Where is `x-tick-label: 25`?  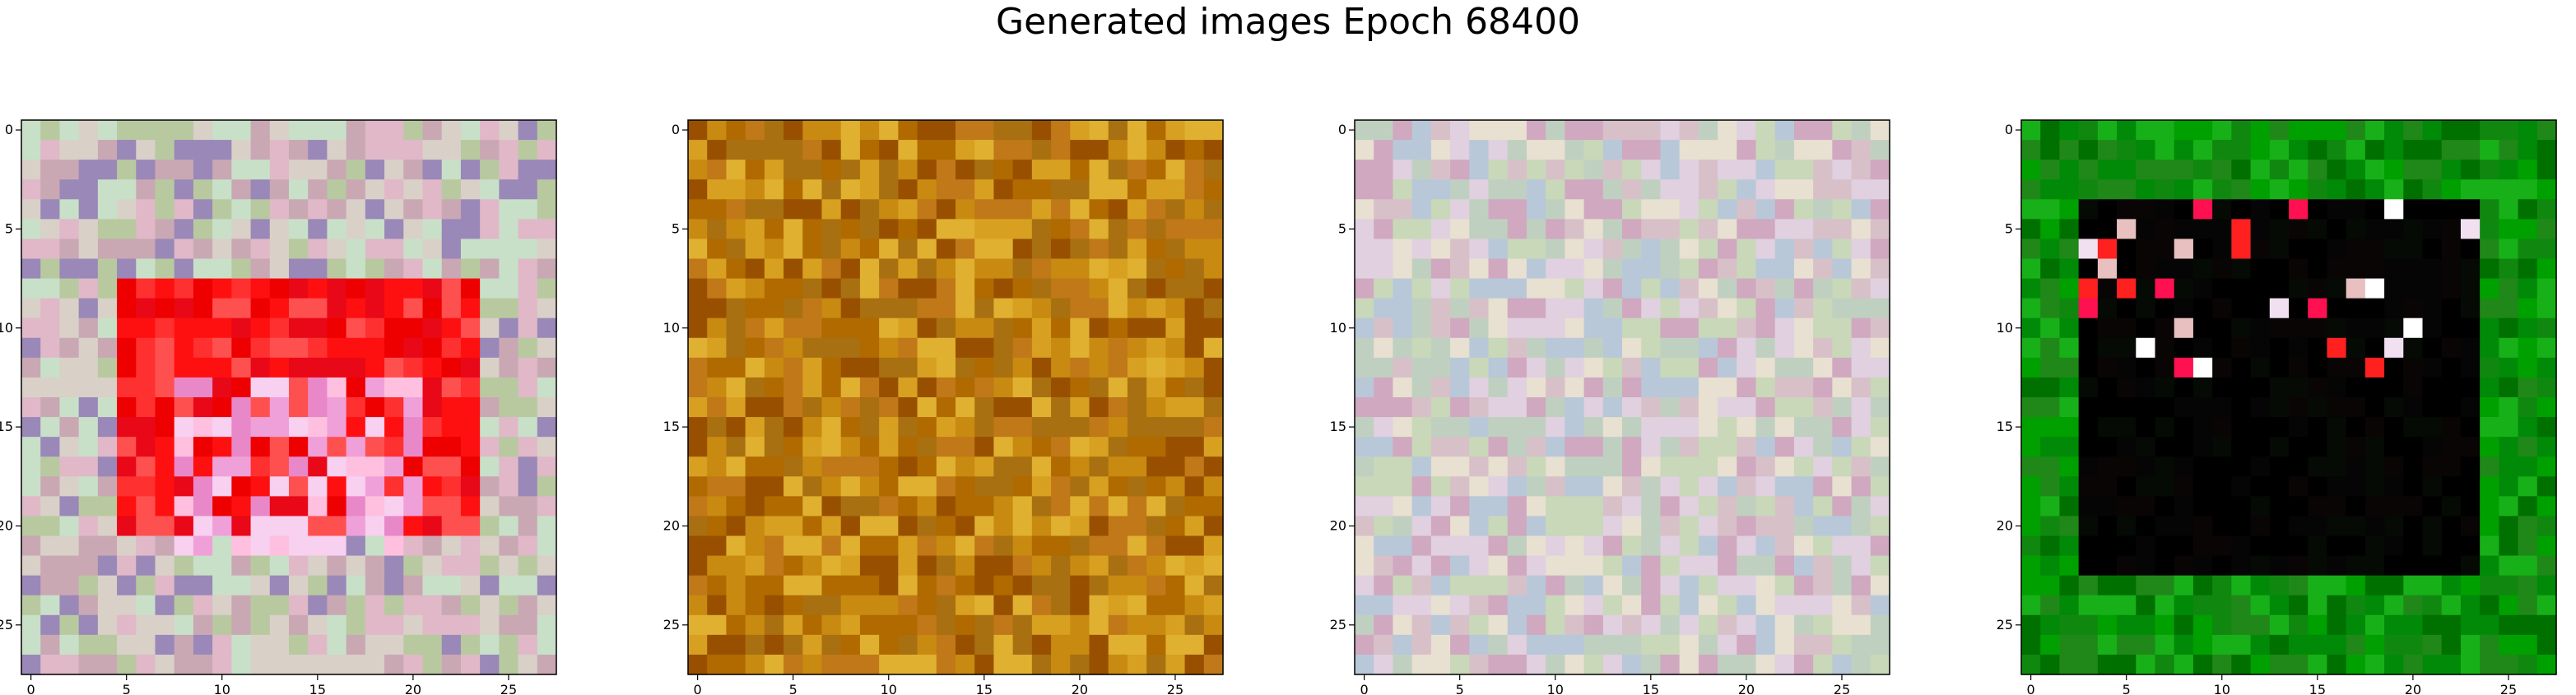 x-tick-label: 25 is located at coordinates (1842, 688).